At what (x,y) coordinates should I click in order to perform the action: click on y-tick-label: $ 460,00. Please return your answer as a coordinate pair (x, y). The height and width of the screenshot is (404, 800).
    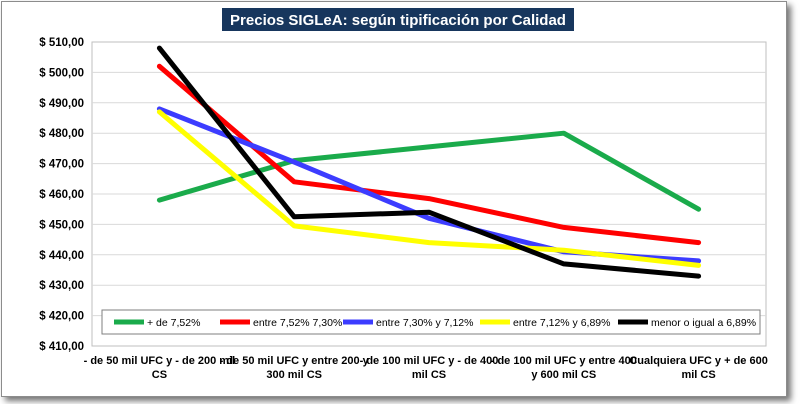
    Looking at the image, I should click on (61, 195).